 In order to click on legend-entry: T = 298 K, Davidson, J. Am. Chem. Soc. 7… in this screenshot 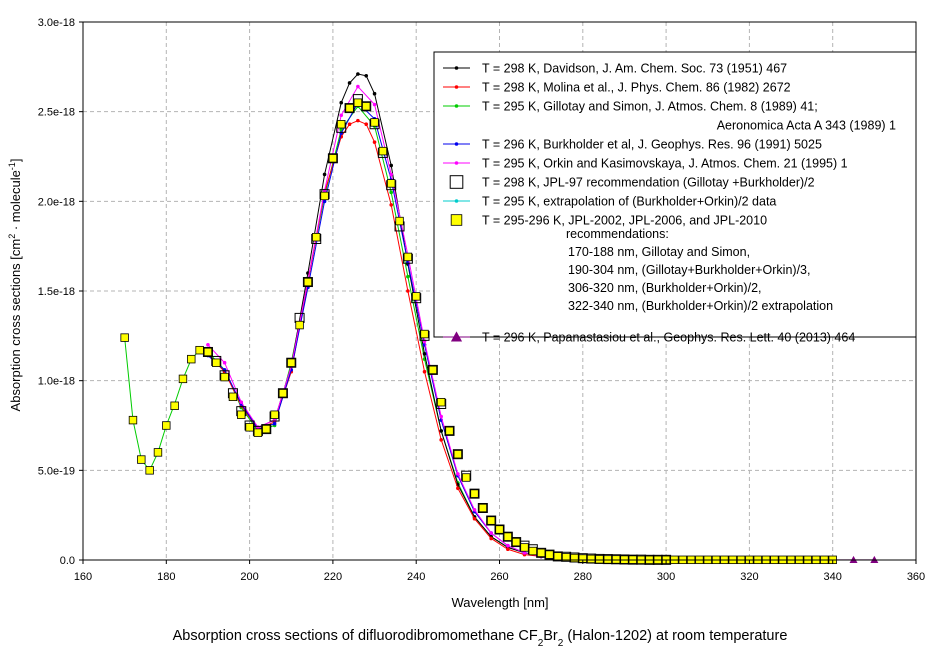, I will do `click(615, 69)`.